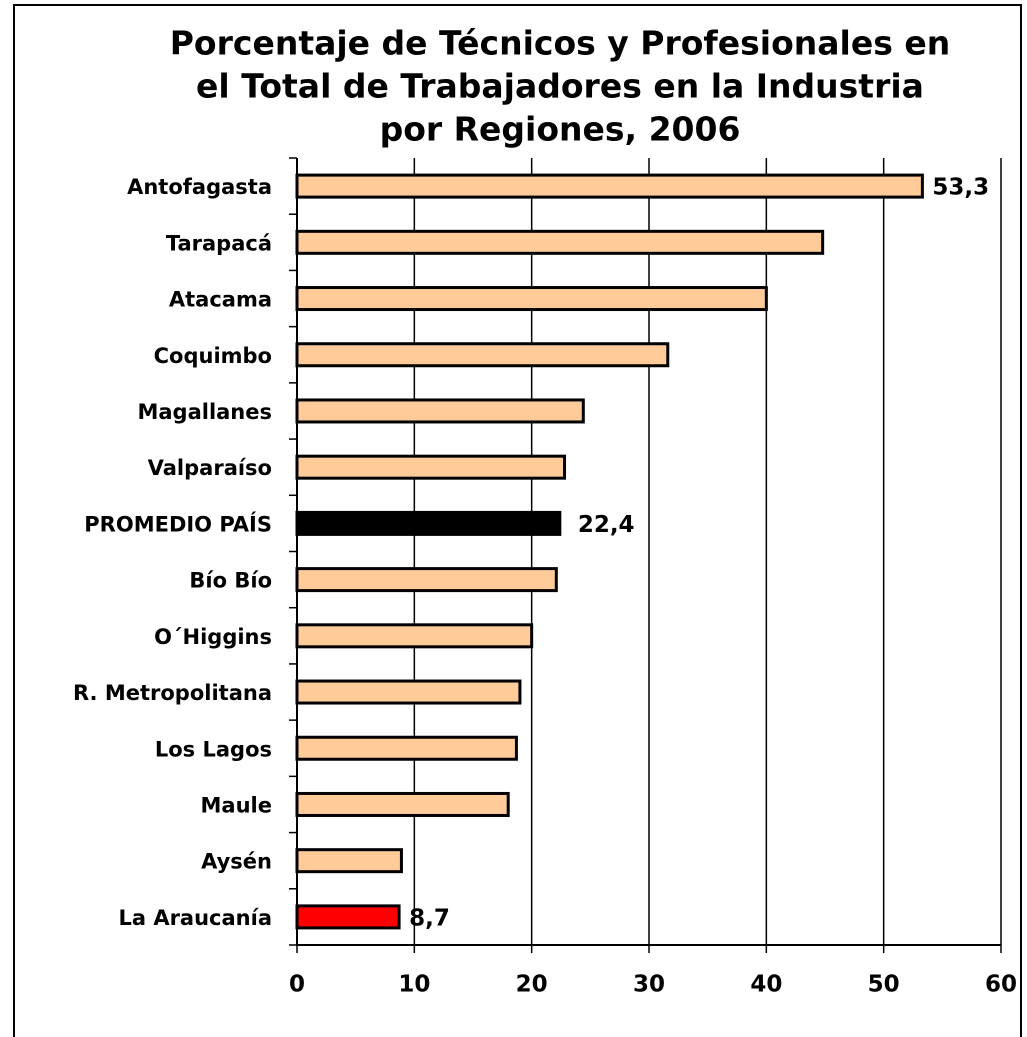 This screenshot has height=1037, width=1027. I want to click on chart-title: por Regiones, 2006, so click(560, 129).